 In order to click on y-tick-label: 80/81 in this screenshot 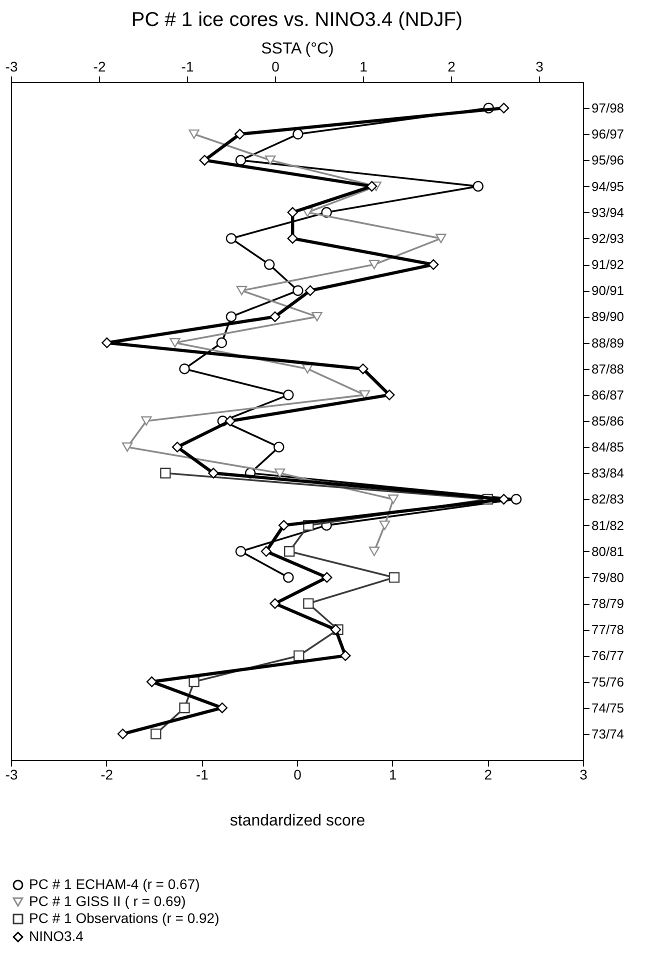, I will do `click(608, 551)`.